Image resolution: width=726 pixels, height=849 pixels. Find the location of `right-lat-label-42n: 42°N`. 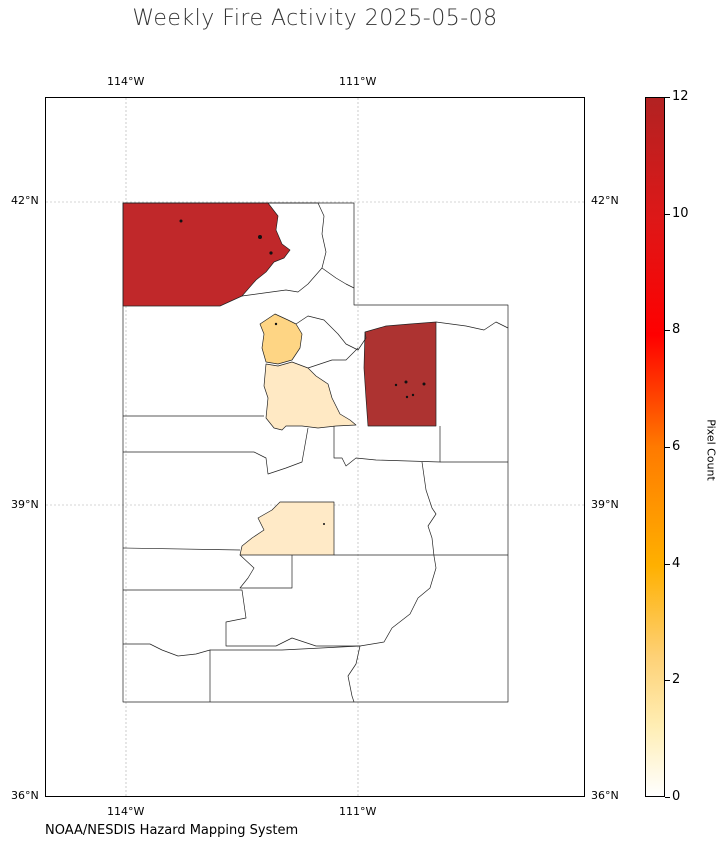

right-lat-label-42n: 42°N is located at coordinates (605, 200).